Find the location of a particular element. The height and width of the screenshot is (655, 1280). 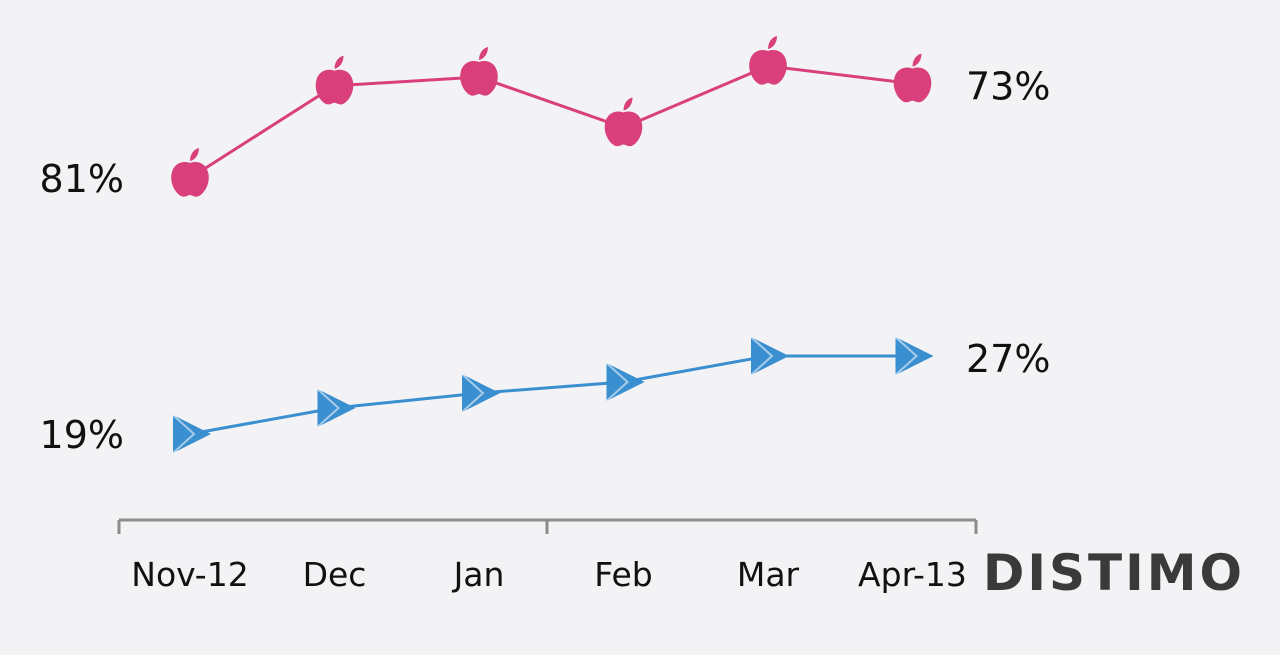

x-tick-label: Feb is located at coordinates (623, 574).